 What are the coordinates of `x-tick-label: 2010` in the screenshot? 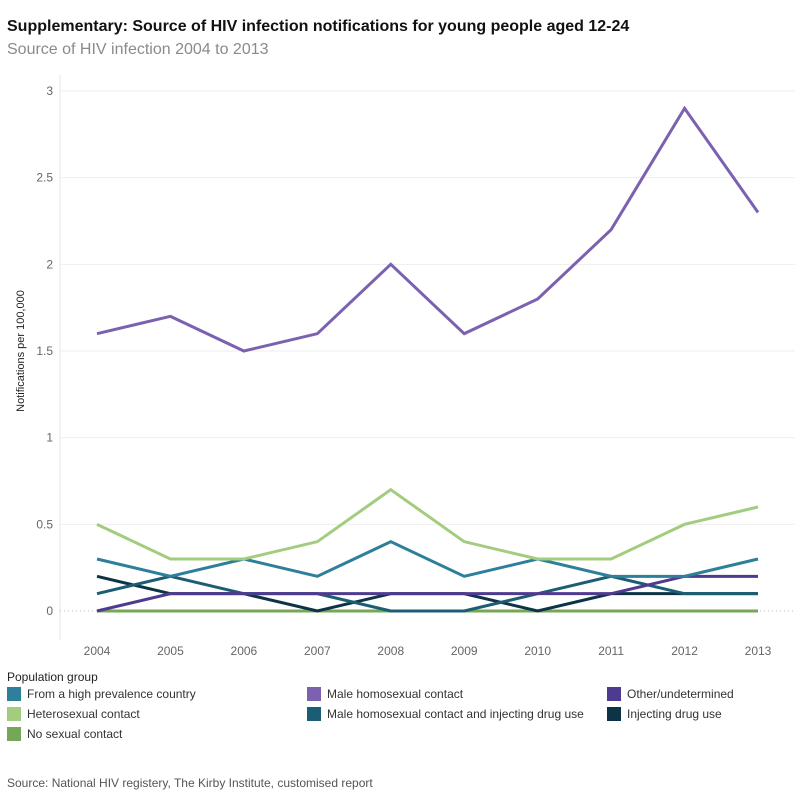 It's located at (537, 651).